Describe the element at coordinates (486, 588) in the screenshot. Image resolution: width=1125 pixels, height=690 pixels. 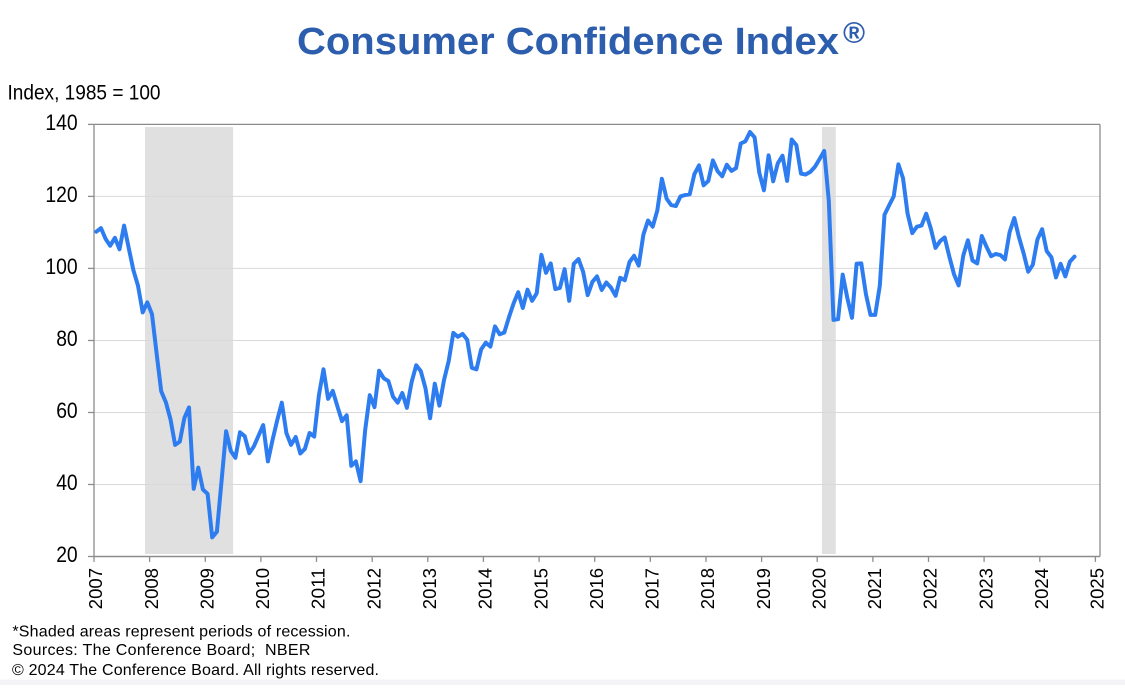
I see `svg-text: 2014` at that location.